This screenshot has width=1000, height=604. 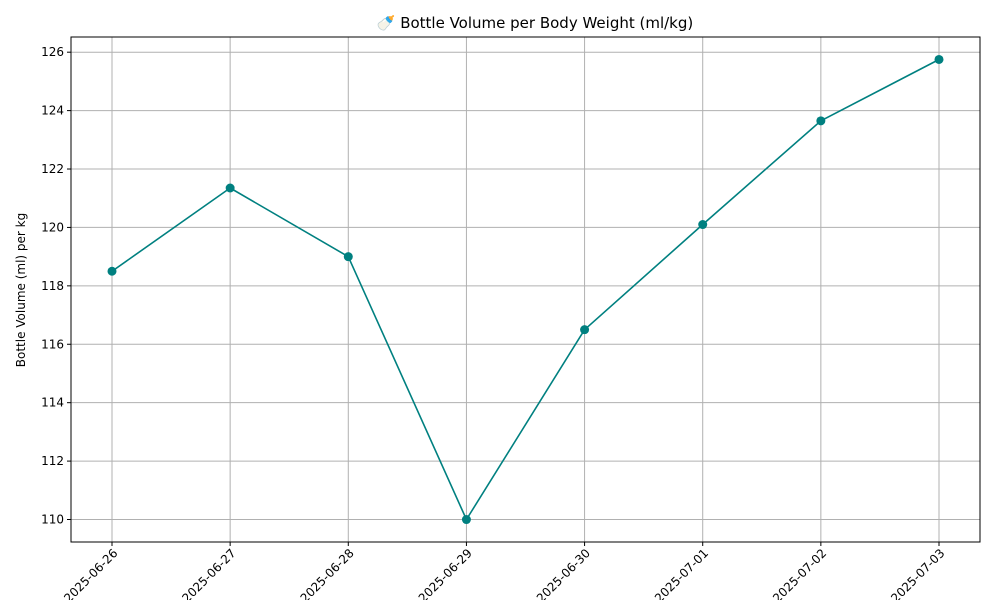 I want to click on chart-title: 🍼 Bottle Volume per Body Weight (ml/kg), so click(x=535, y=23).